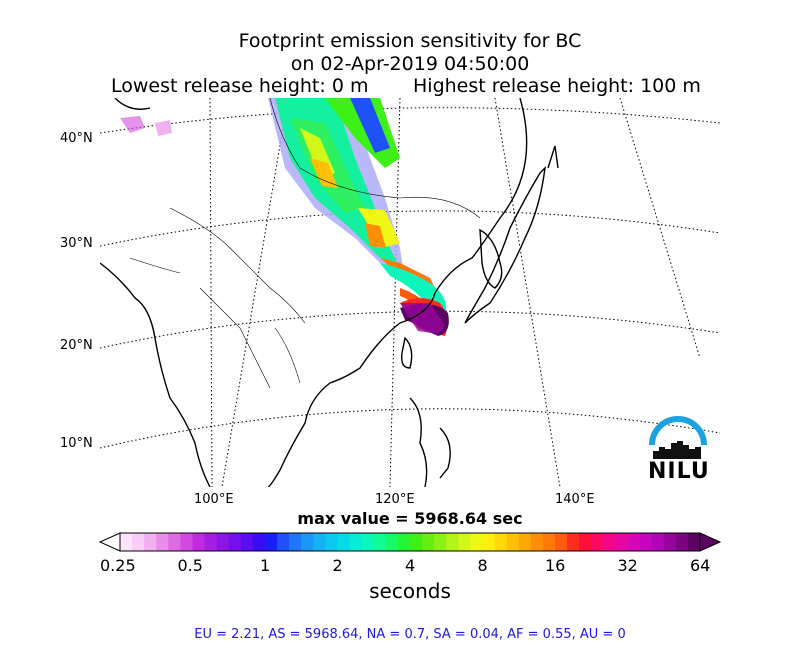 The image size is (800, 650). Describe the element at coordinates (557, 86) in the screenshot. I see `highest-release-height: Highest release height: 100 m` at that location.